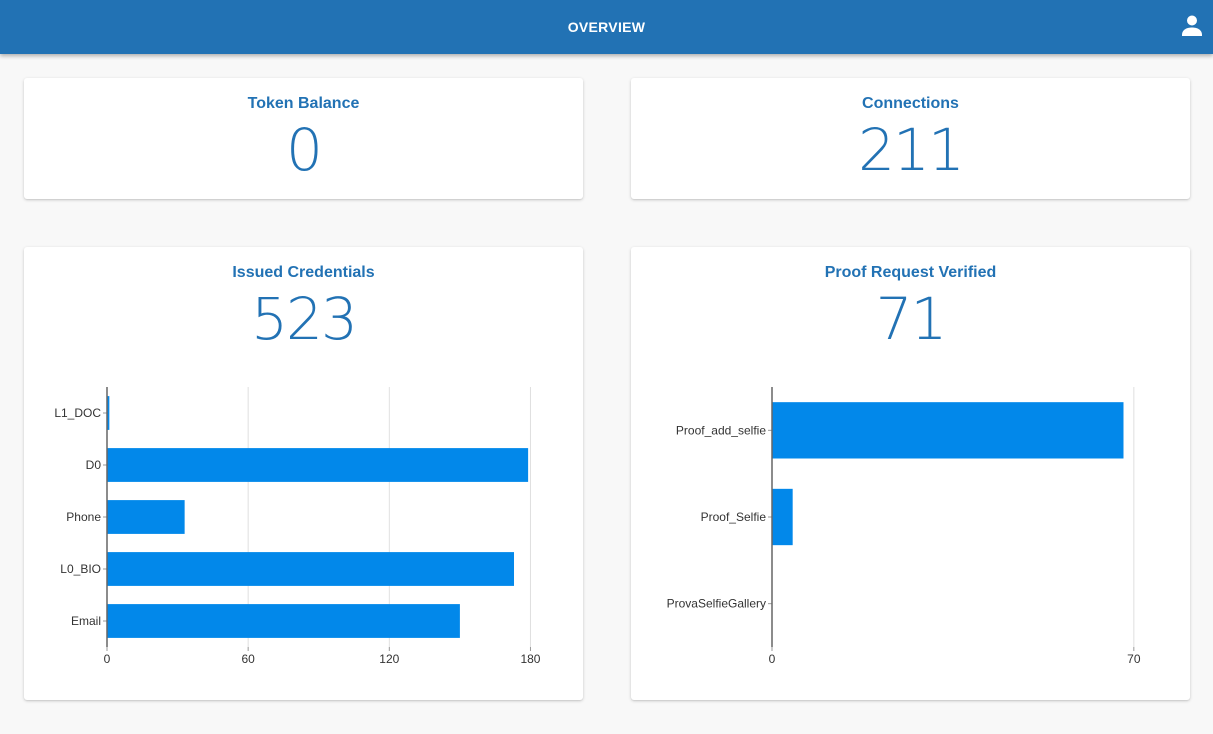 The width and height of the screenshot is (1213, 734). What do you see at coordinates (389, 659) in the screenshot?
I see `x-tick-label: 120` at bounding box center [389, 659].